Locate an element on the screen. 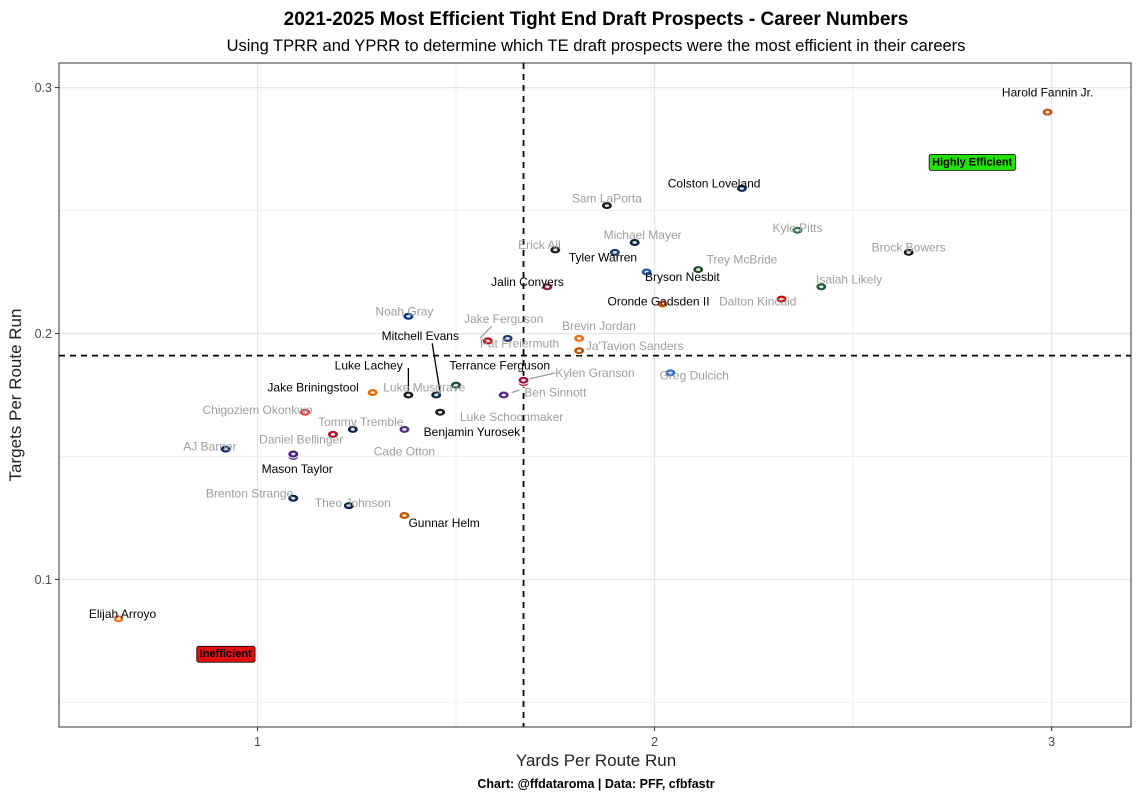 Image resolution: width=1143 pixels, height=800 pixels. x-tick-label: 2 is located at coordinates (654, 742).